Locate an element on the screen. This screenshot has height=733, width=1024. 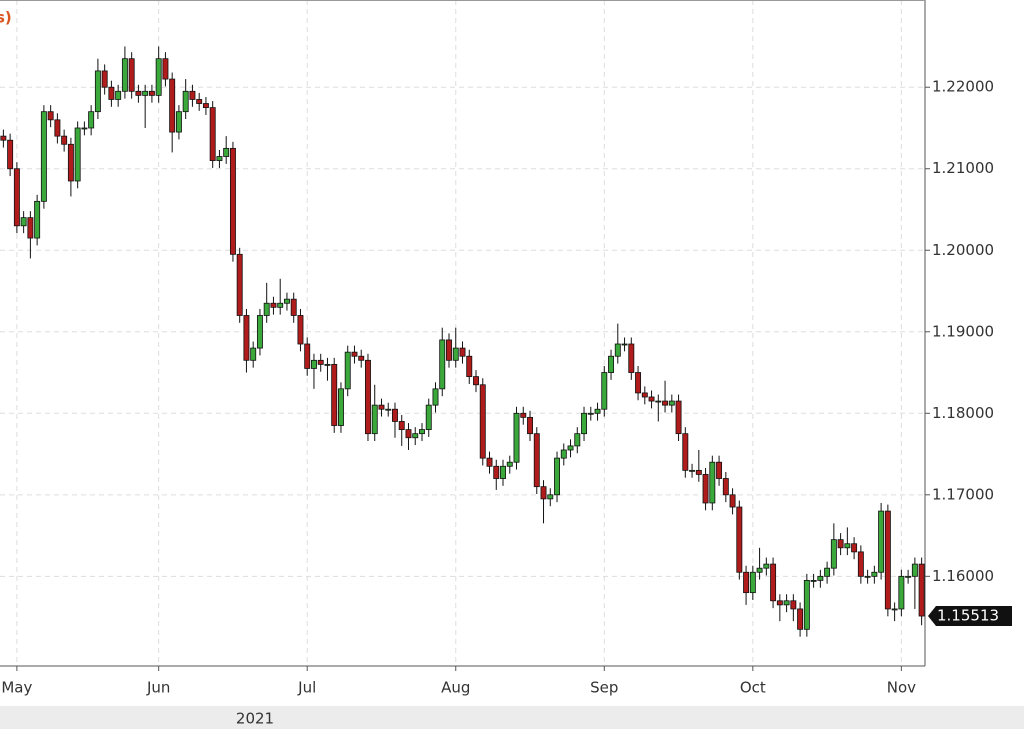
y-tick-label: 1.17000 is located at coordinates (963, 494).